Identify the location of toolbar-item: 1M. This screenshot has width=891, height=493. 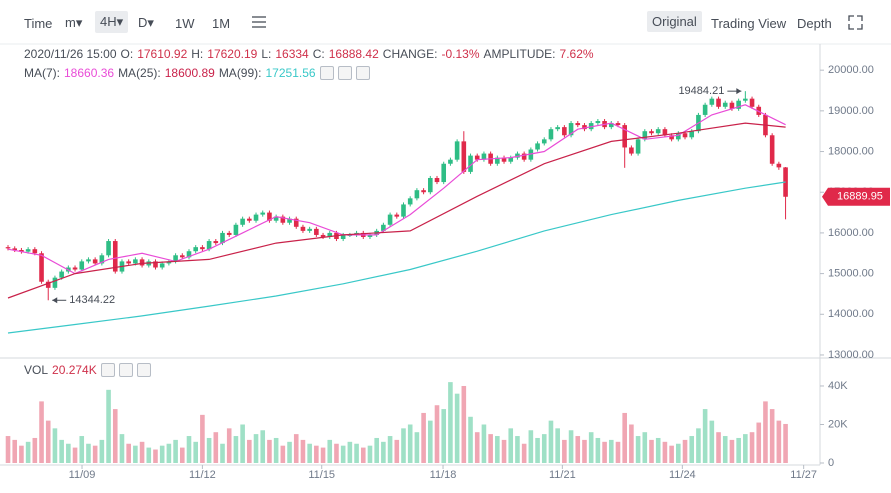
(221, 23).